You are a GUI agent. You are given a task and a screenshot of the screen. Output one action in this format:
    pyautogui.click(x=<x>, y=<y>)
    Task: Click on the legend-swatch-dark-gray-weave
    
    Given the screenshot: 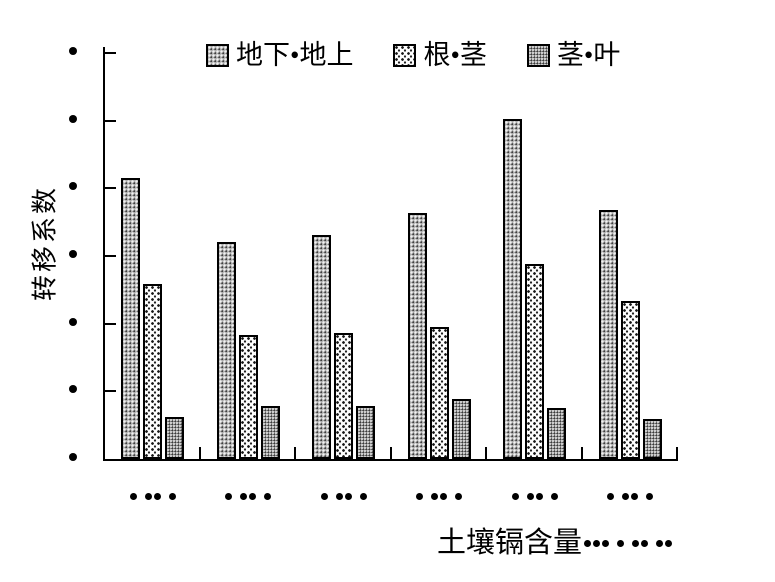 What is the action you would take?
    pyautogui.click(x=538, y=55)
    